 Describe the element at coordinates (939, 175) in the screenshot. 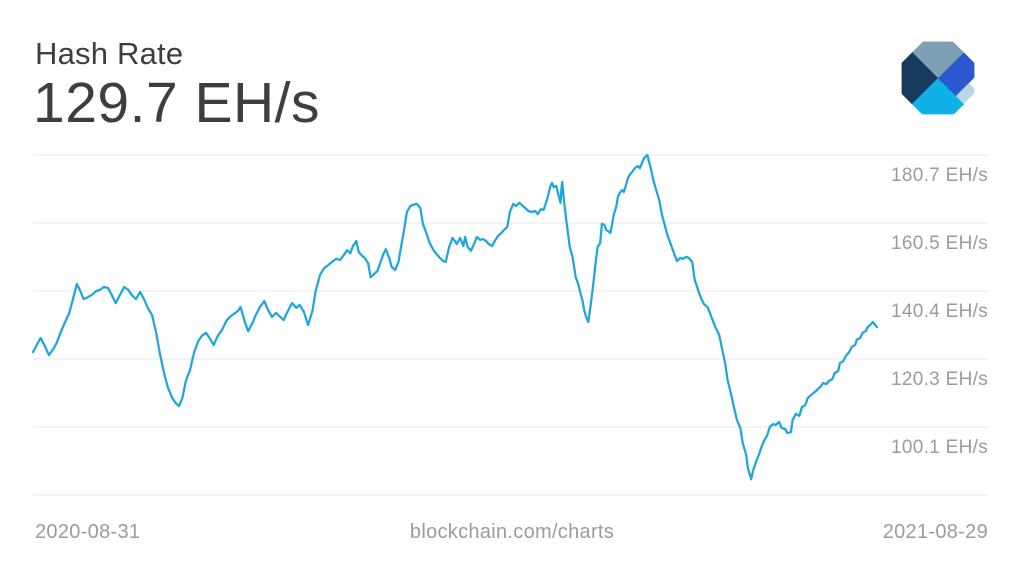

I see `y-axis-tick-label: 180.7 EH/s` at that location.